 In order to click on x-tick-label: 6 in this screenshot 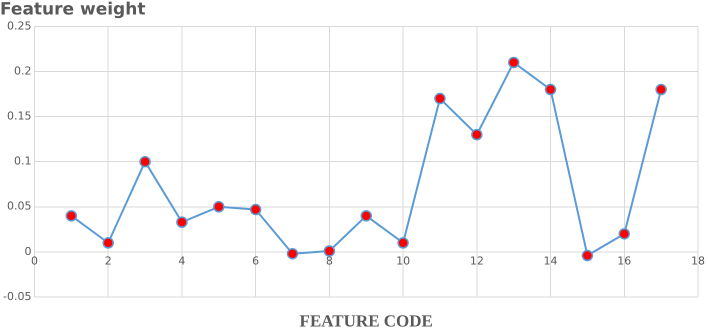, I will do `click(256, 261)`.